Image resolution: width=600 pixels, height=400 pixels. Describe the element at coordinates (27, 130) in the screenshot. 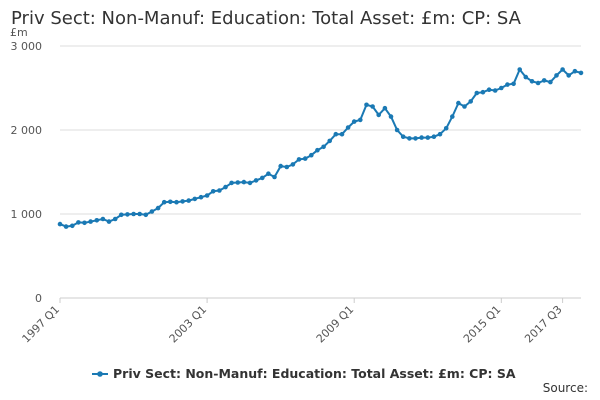

I see `y-tick-label-2: 2 000` at that location.